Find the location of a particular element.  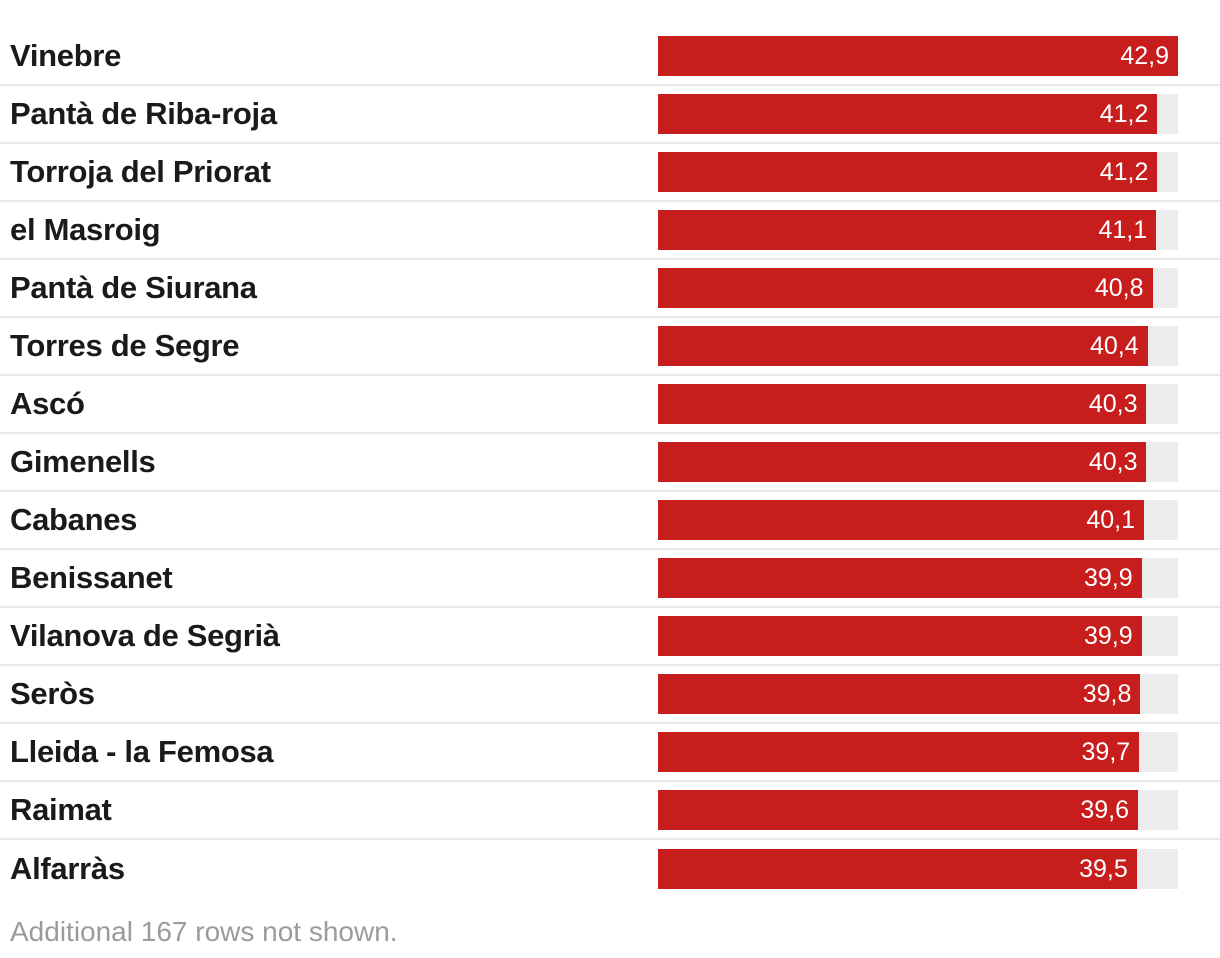

bar-value-label: 42,9 is located at coordinates (1144, 55).